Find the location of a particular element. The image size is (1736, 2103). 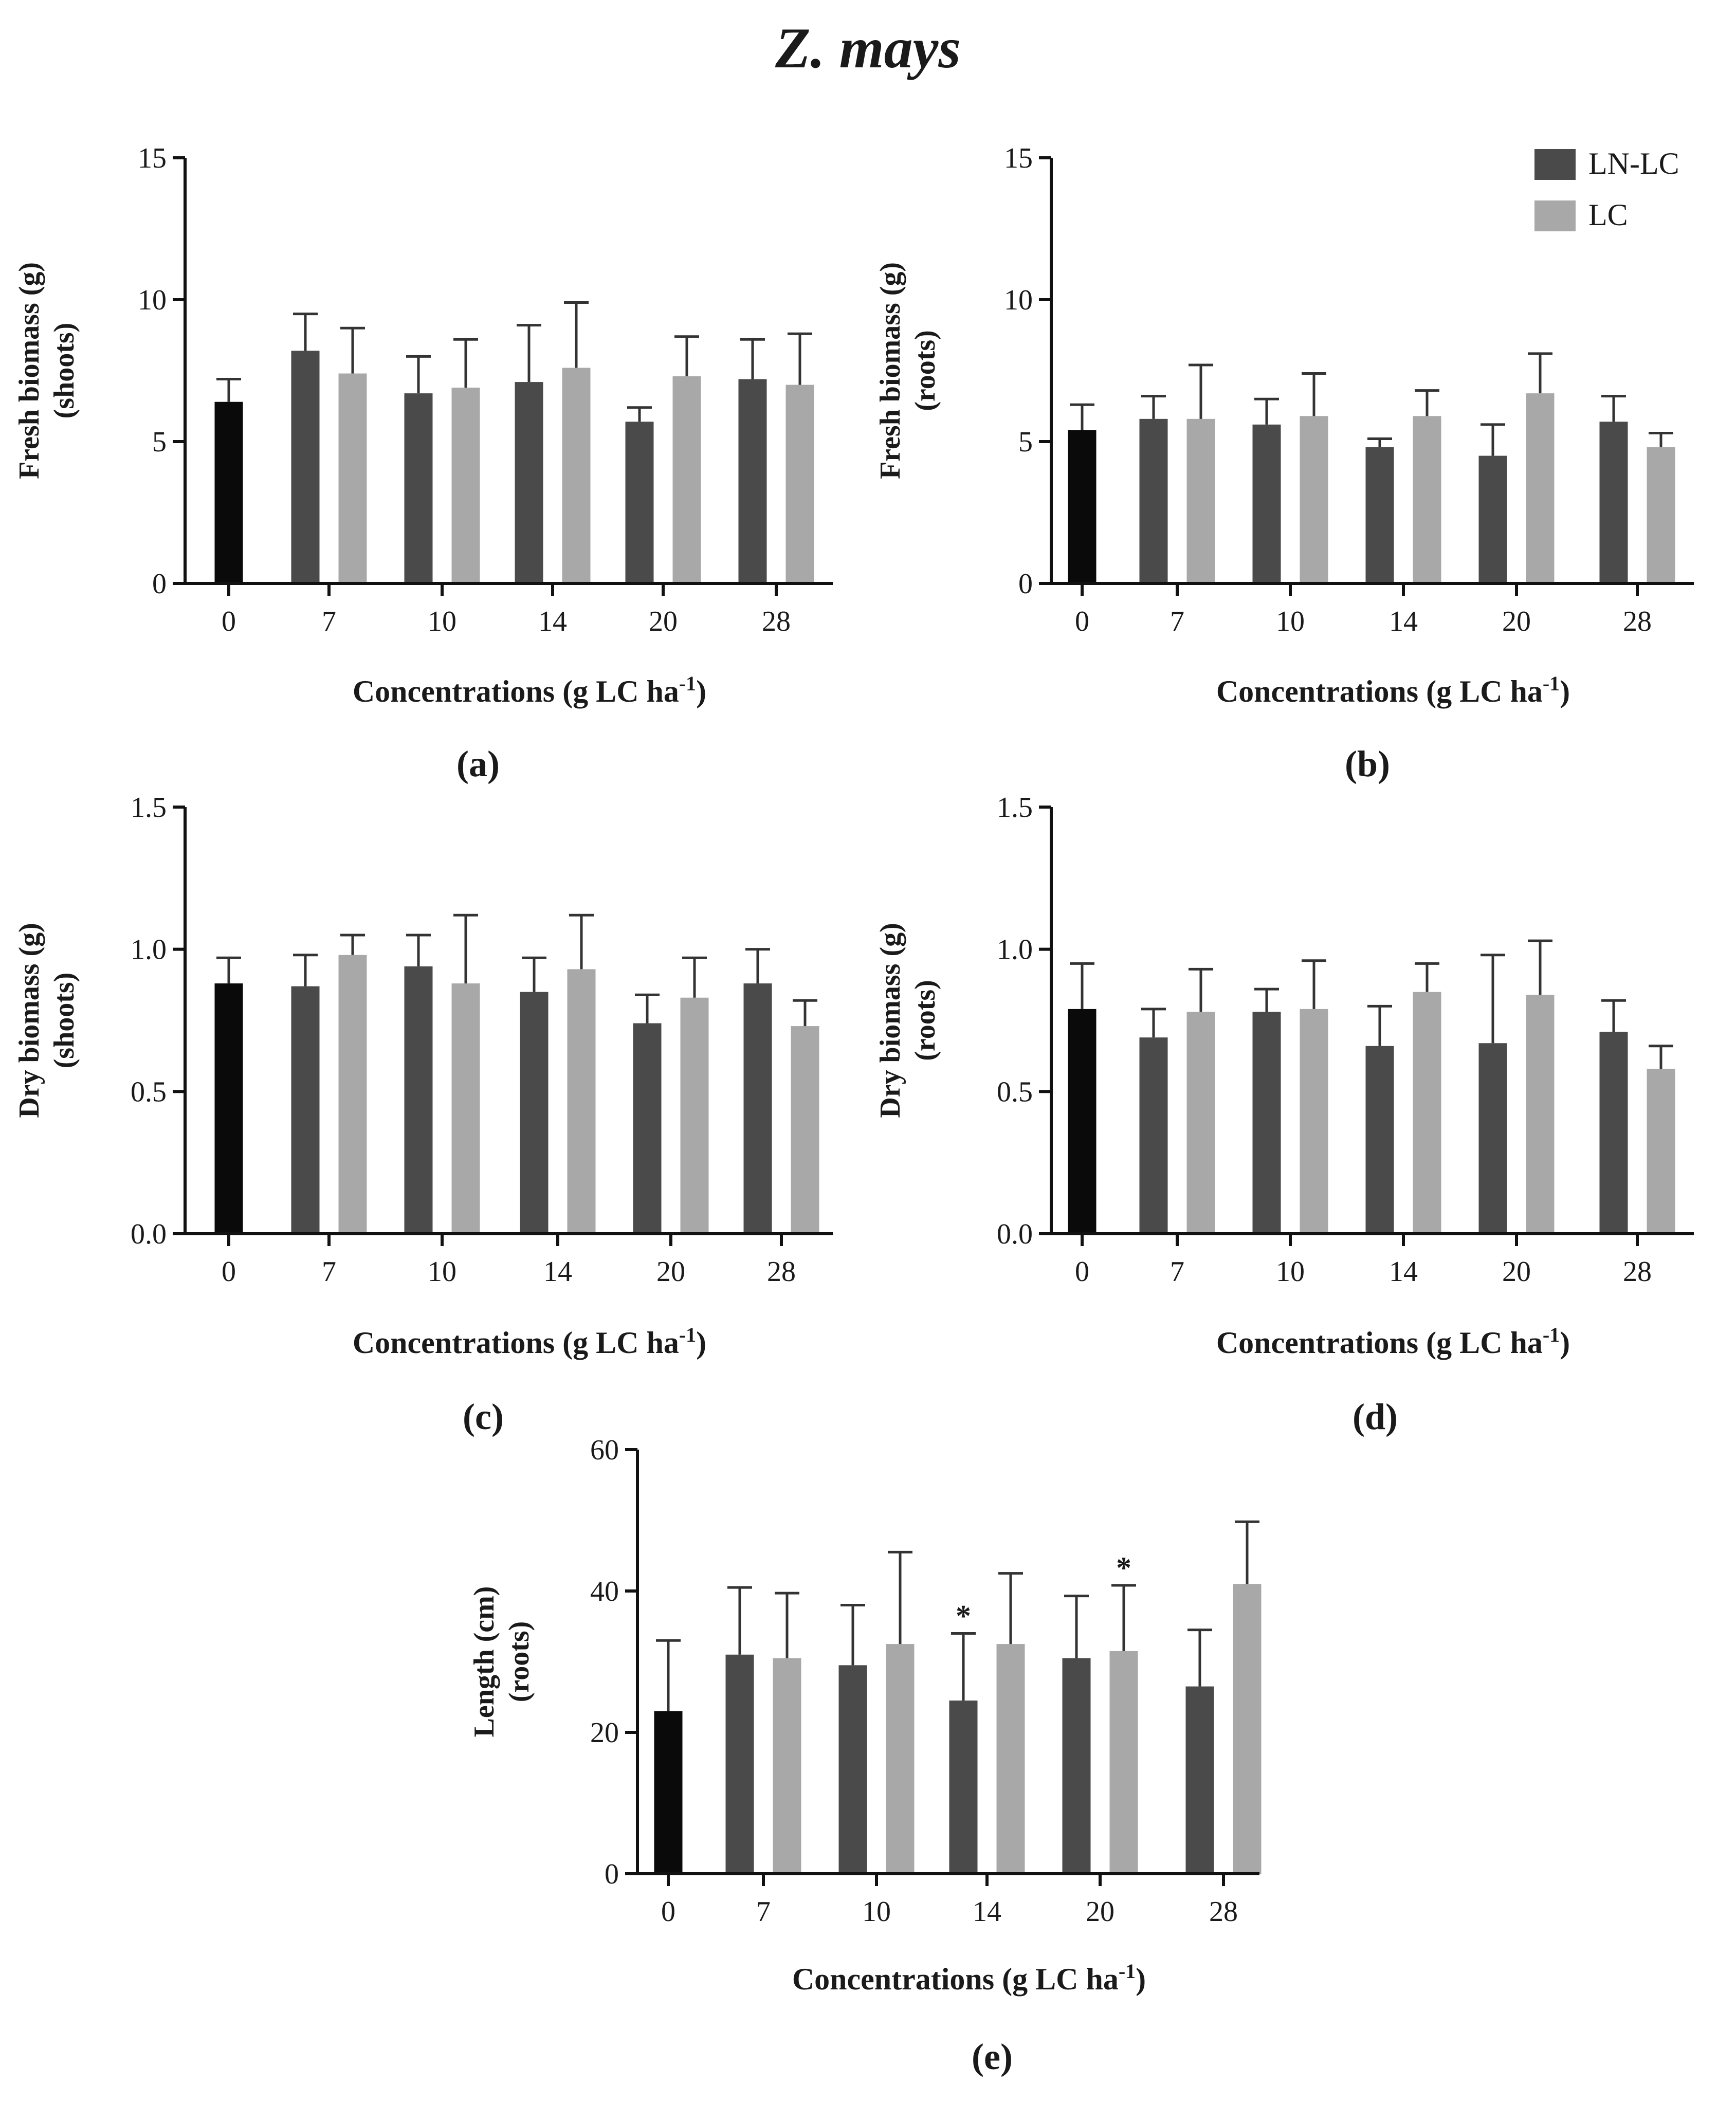

legend: LN-LC LC is located at coordinates (1606, 189).